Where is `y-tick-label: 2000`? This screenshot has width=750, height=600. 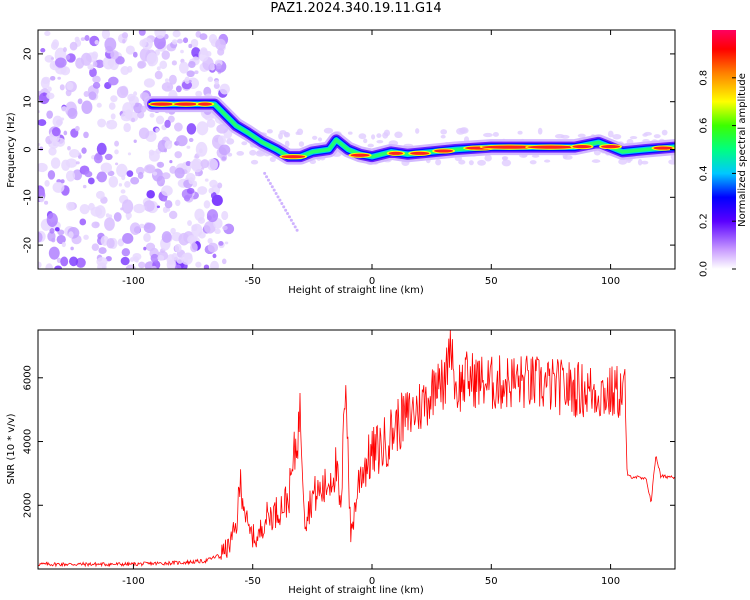 y-tick-label: 2000 is located at coordinates (28, 505).